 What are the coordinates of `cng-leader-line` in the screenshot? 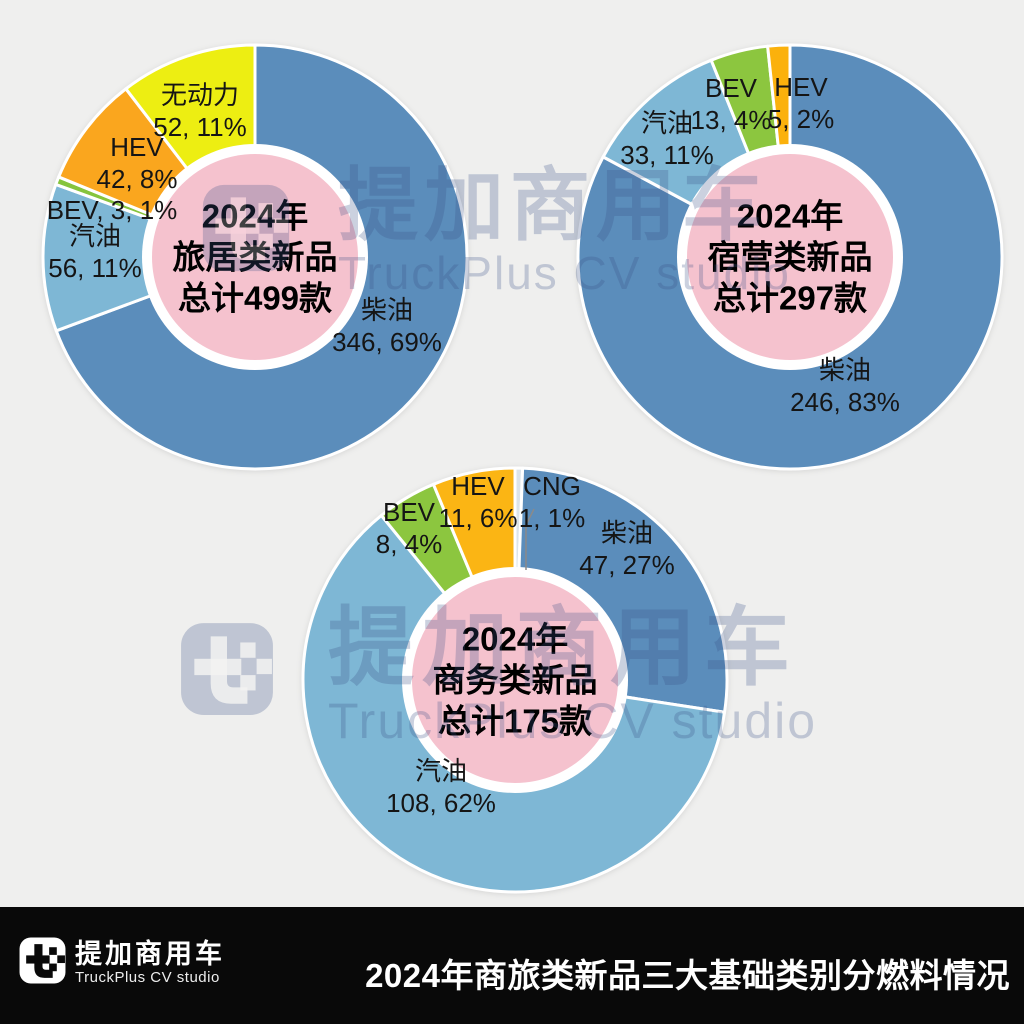 It's located at (530, 539).